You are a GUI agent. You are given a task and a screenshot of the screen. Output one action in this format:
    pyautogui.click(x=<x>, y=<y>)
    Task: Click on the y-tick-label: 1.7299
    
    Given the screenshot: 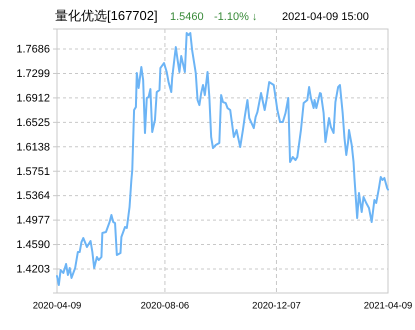 What is the action you would take?
    pyautogui.click(x=33, y=74)
    